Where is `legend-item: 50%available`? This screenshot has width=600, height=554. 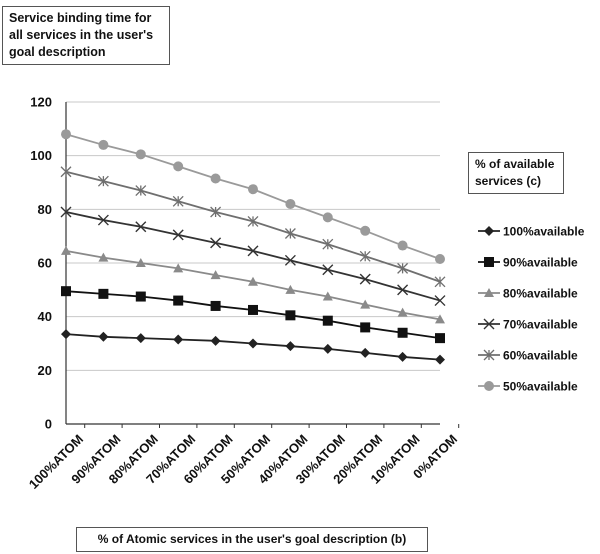 legend-item: 50%available is located at coordinates (528, 387).